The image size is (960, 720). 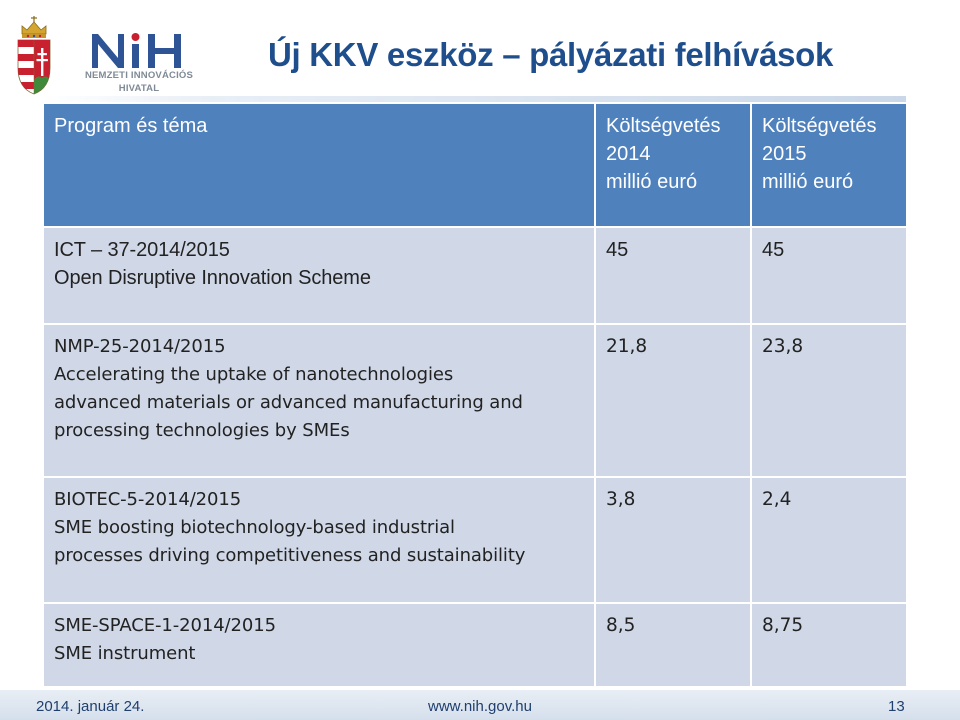 What do you see at coordinates (474, 99) in the screenshot?
I see `title-underline` at bounding box center [474, 99].